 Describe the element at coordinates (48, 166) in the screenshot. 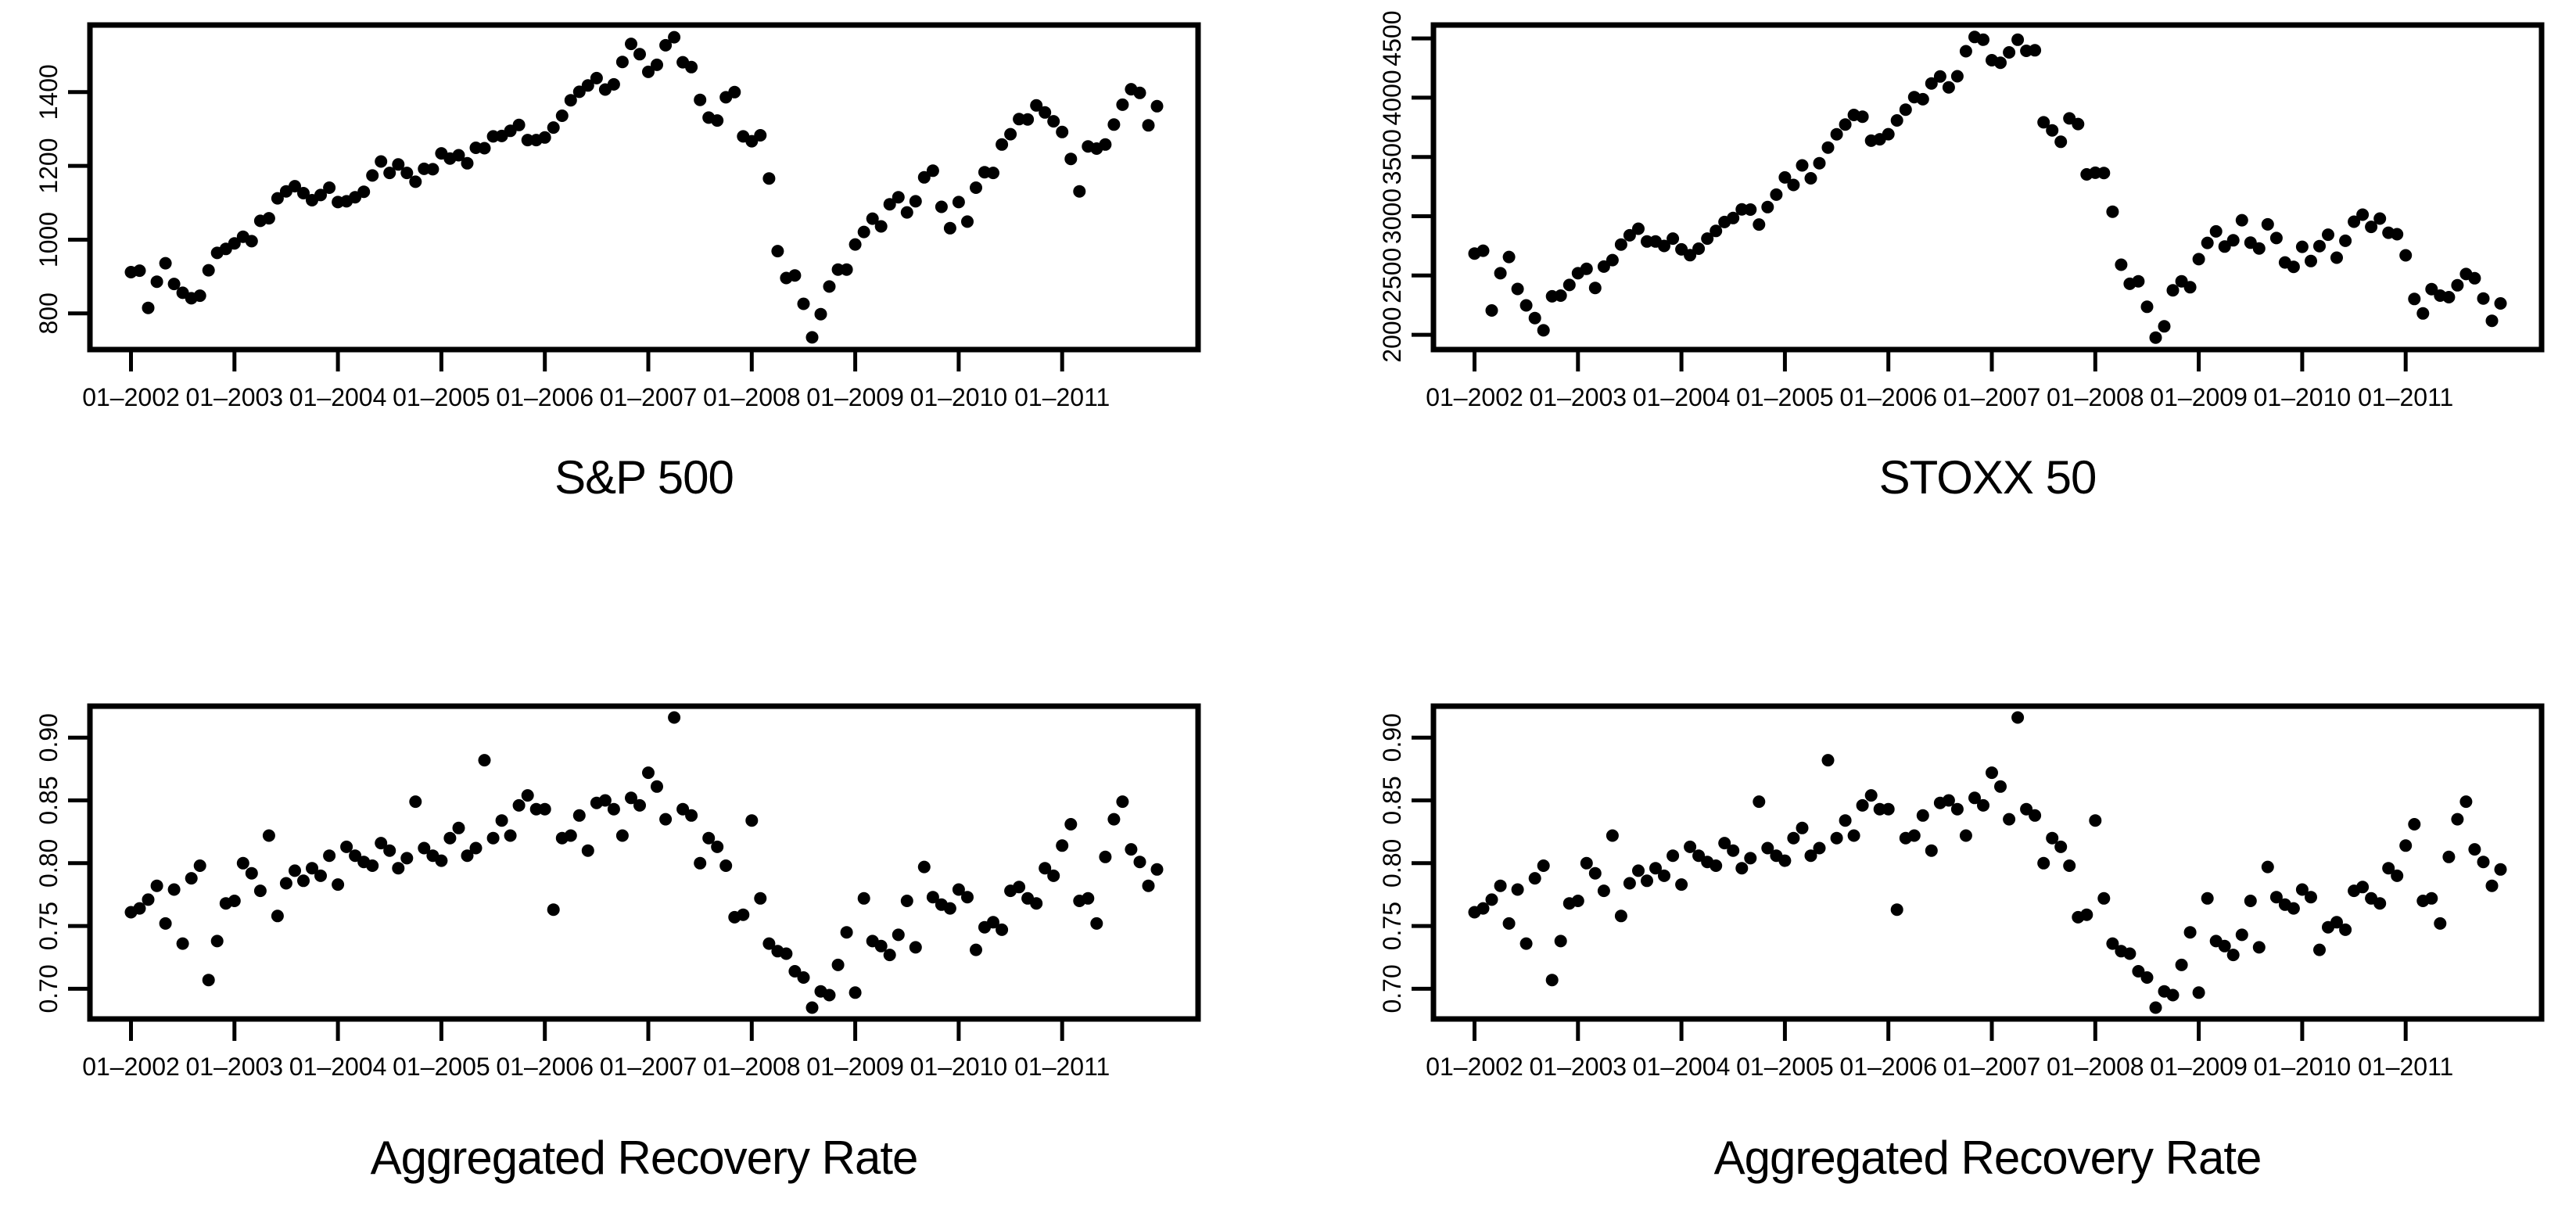

I see `svg-text: 1200` at that location.